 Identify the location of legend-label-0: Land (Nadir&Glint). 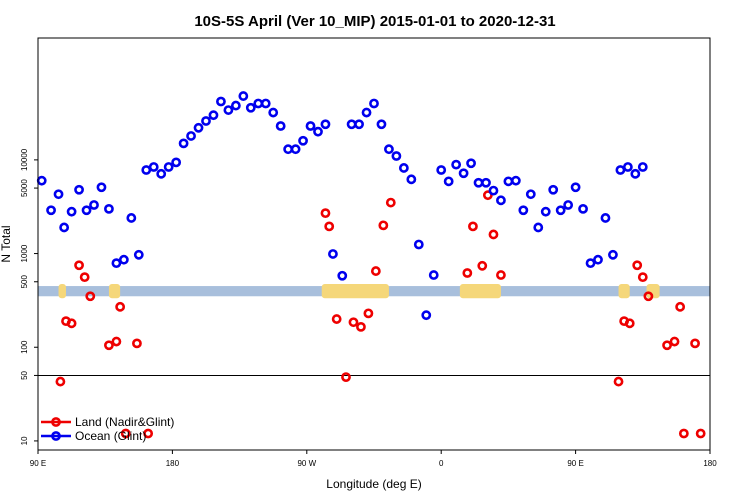
(124, 422).